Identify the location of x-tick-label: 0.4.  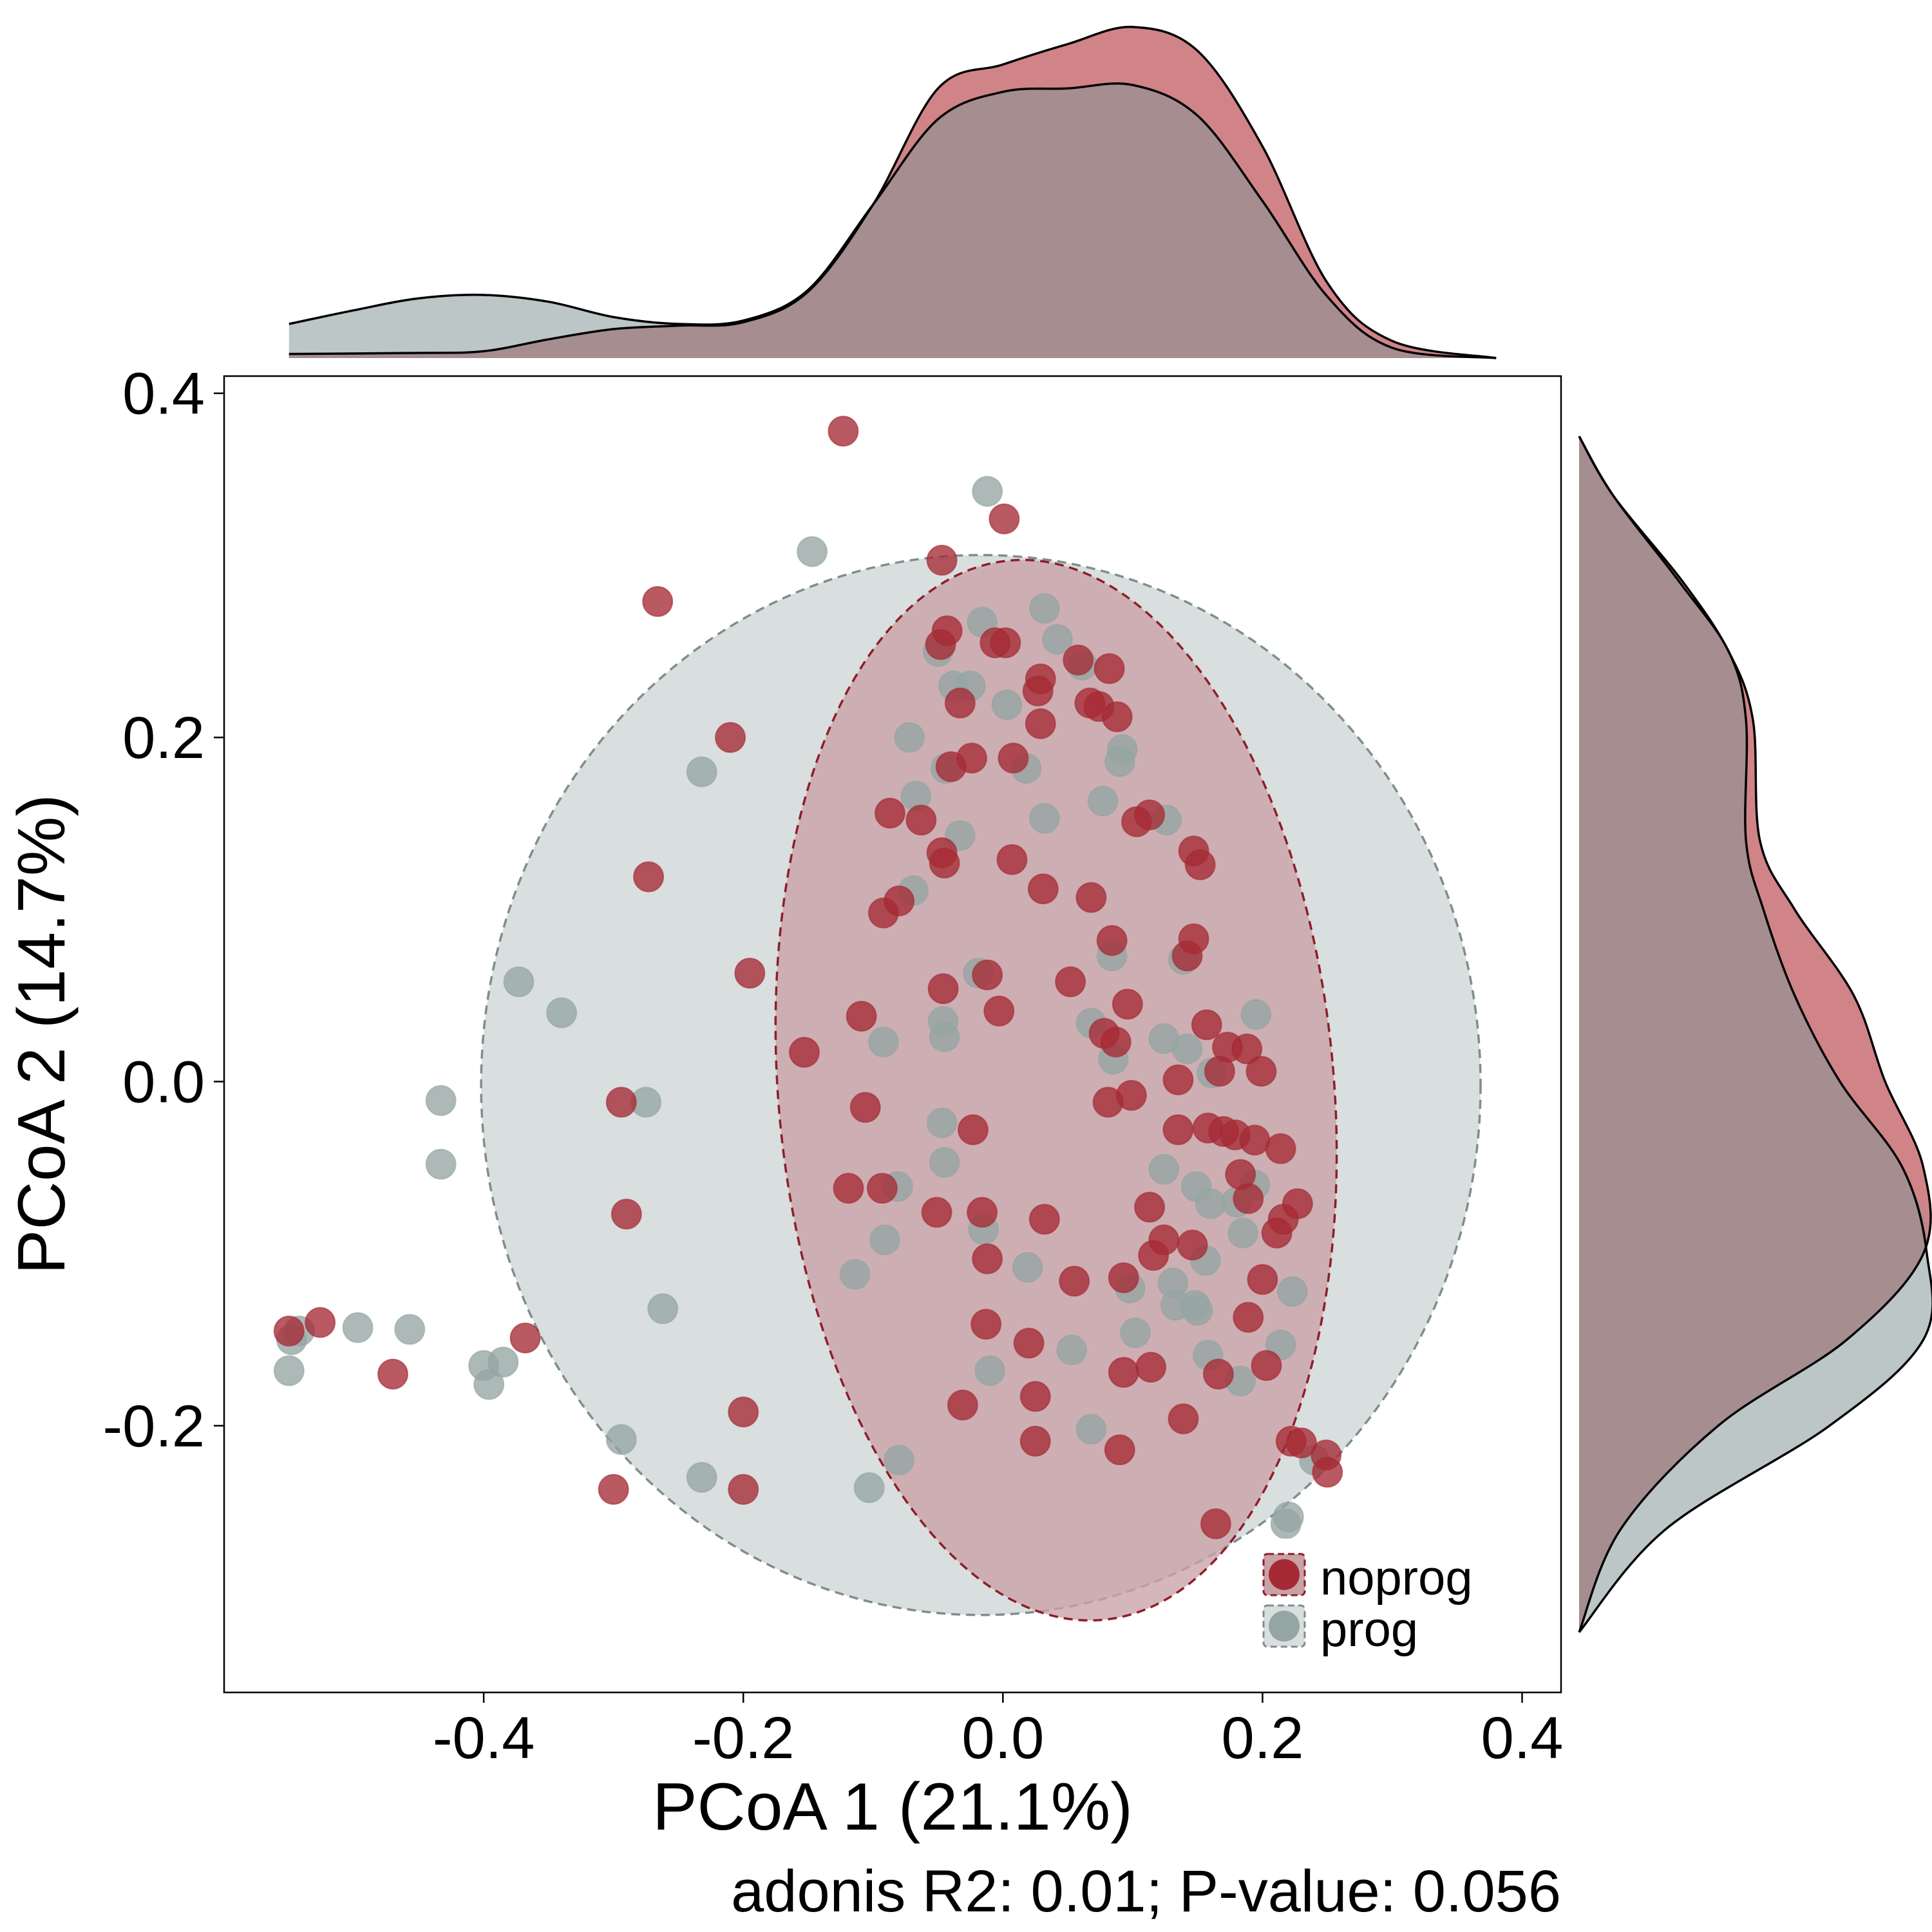
(1523, 1738).